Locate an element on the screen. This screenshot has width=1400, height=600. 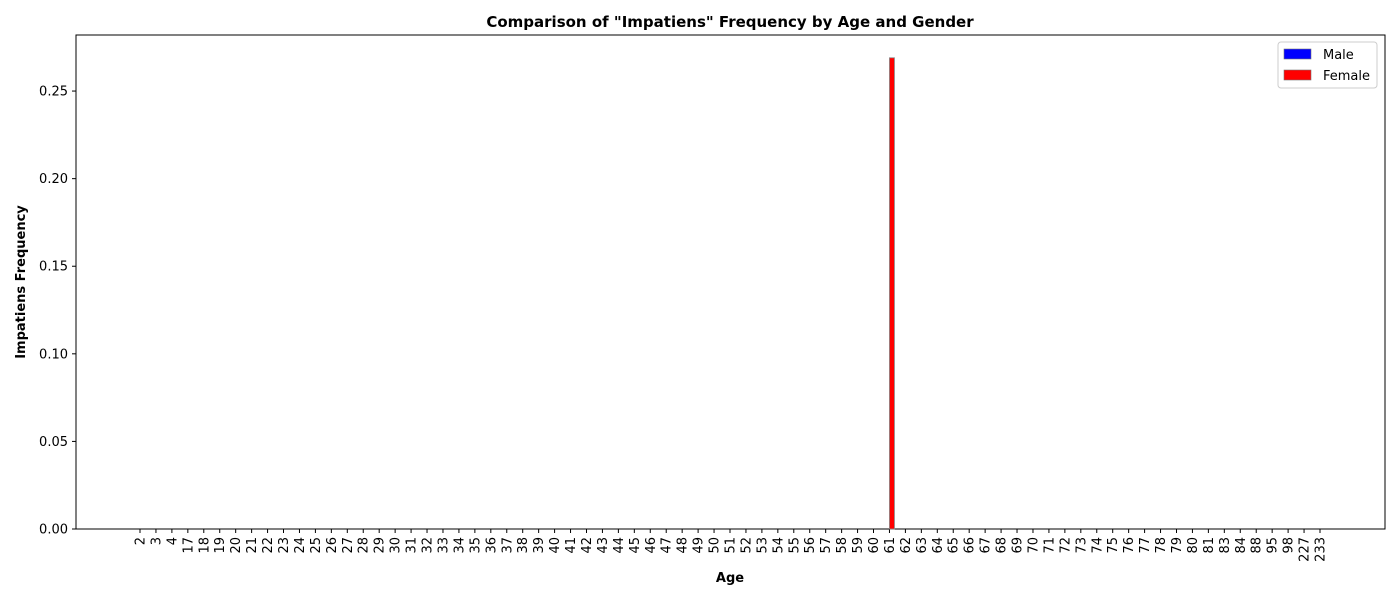
legend-swatch-male is located at coordinates (1297, 54).